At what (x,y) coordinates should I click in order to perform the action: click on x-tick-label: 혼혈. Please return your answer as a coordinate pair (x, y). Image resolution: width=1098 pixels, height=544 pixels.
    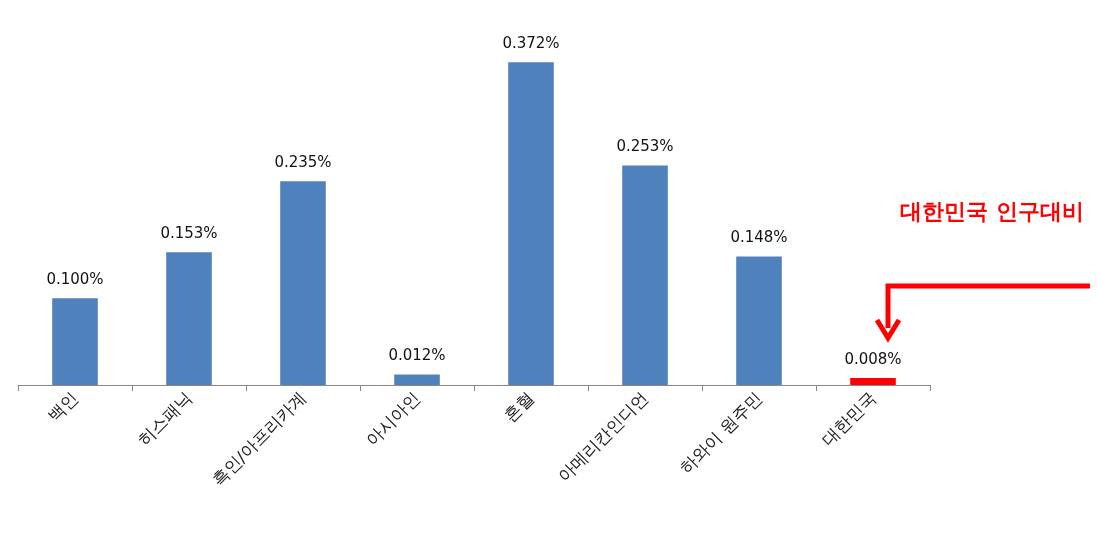
    Looking at the image, I should click on (519, 407).